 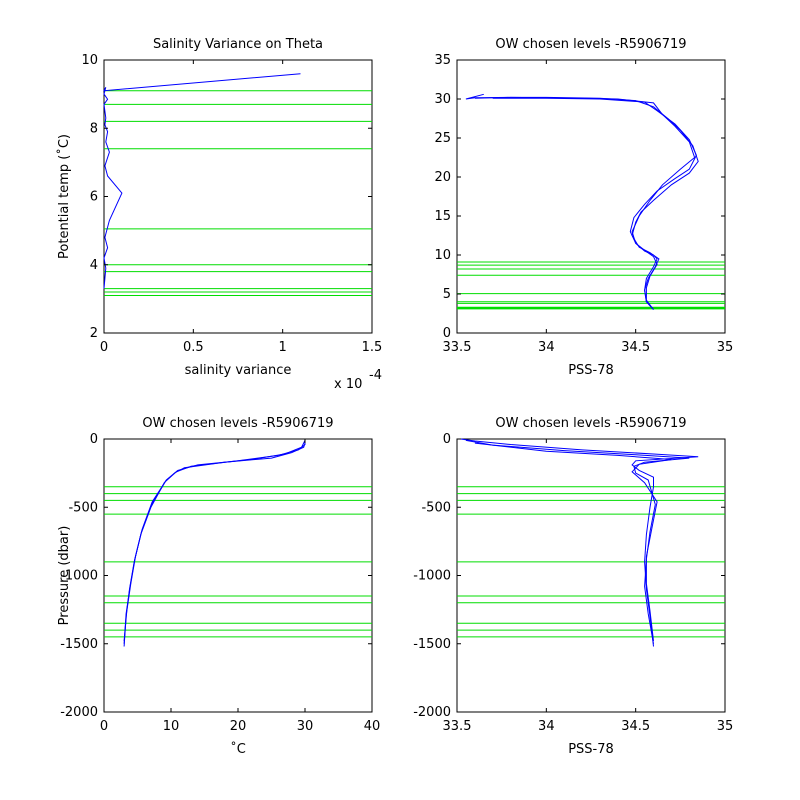 I want to click on x-tick-label: 1.5, so click(x=372, y=347).